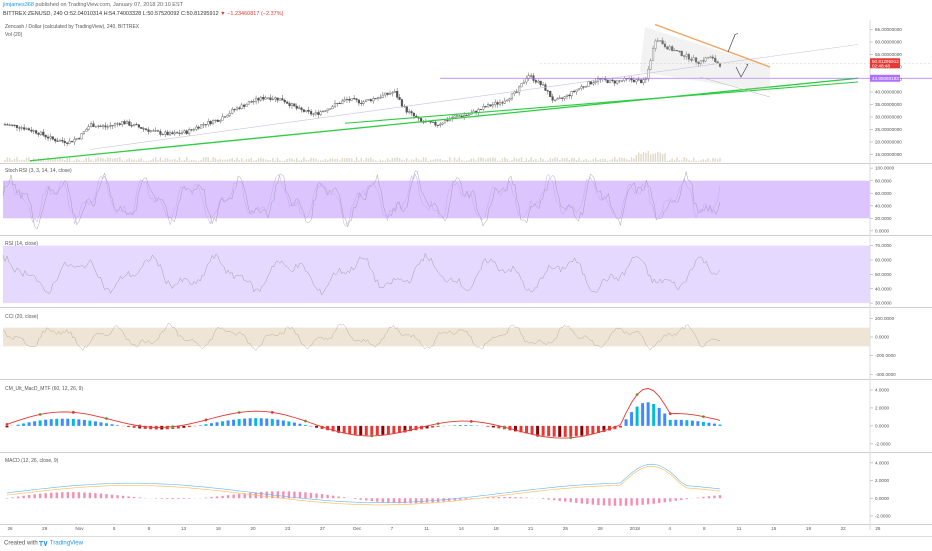 The width and height of the screenshot is (932, 551). I want to click on stoch-tick-label: 60.0000, so click(883, 193).